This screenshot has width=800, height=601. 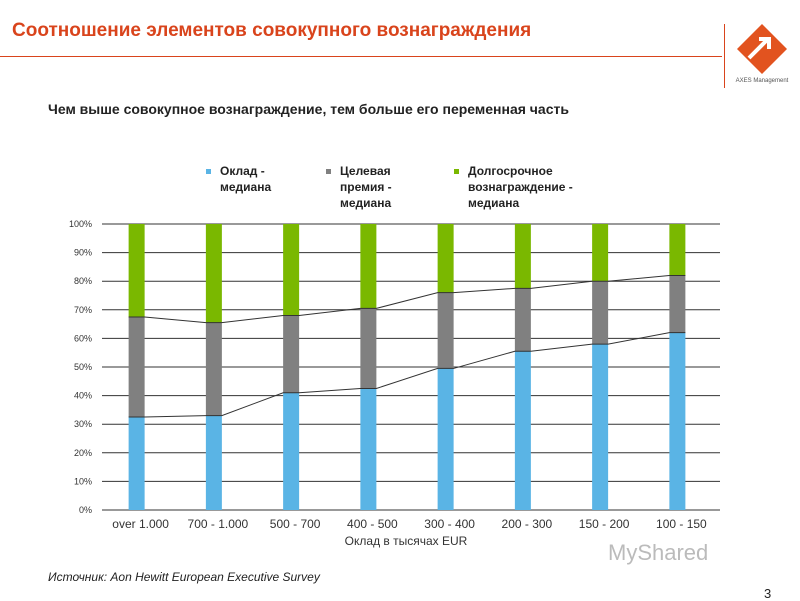 What do you see at coordinates (218, 524) in the screenshot?
I see `x-tick-label: 700 - 1.000` at bounding box center [218, 524].